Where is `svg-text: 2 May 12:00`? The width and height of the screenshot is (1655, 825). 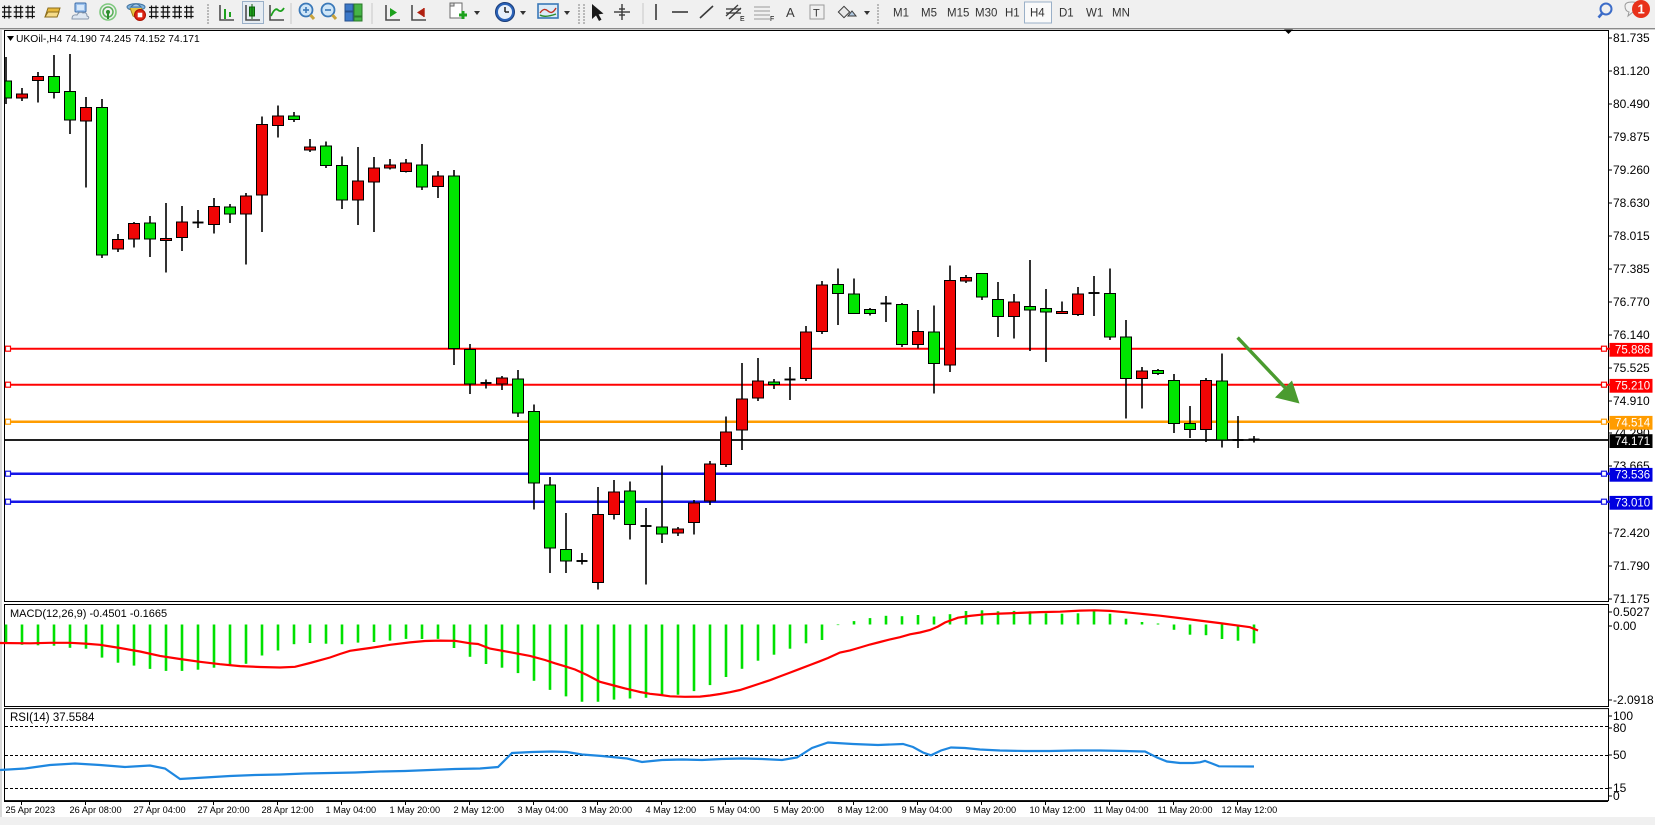
svg-text: 2 May 12:00 is located at coordinates (479, 810).